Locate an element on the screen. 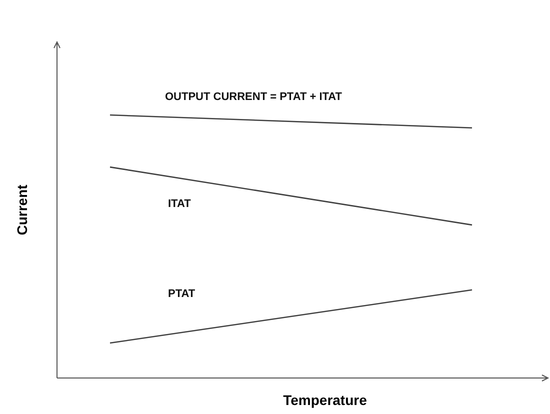 The height and width of the screenshot is (414, 550). y-axis-title: Current is located at coordinates (22, 210).